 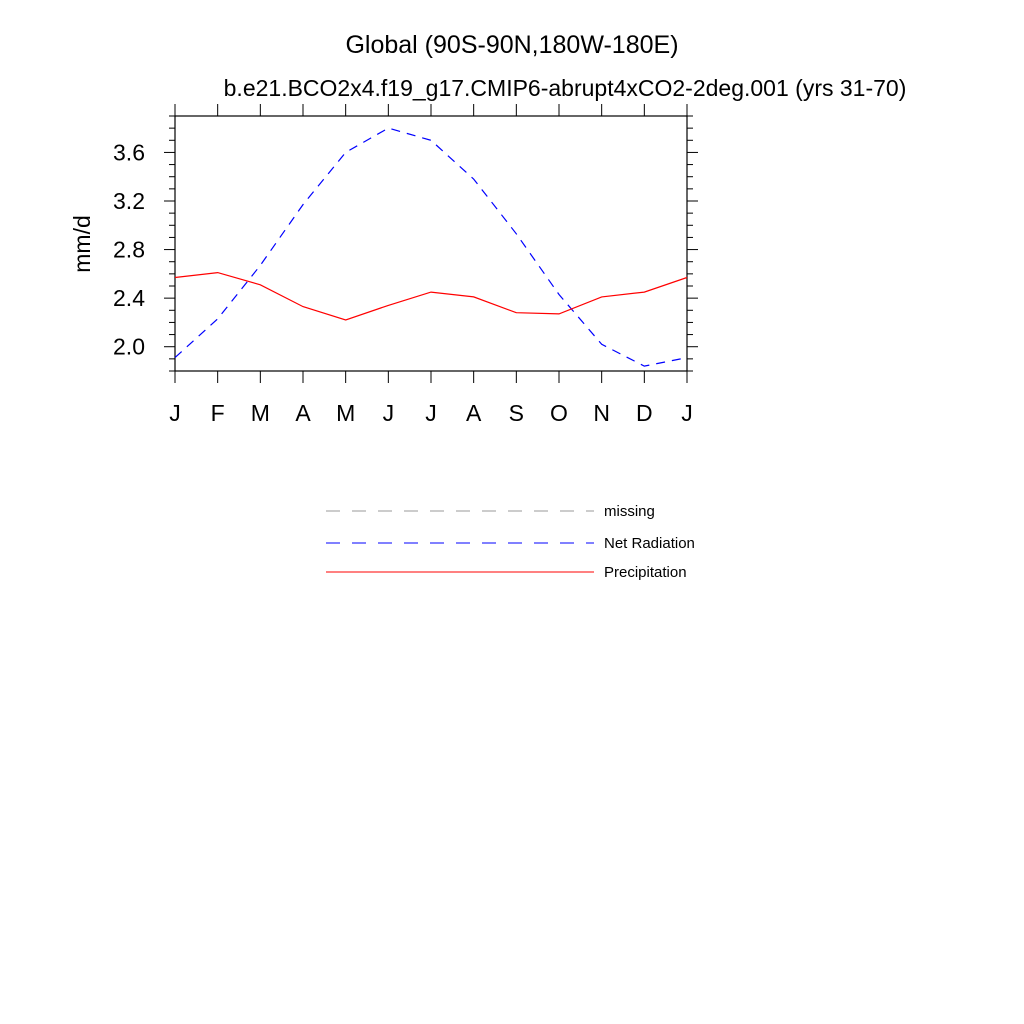 I want to click on x-tick-label: O, so click(x=559, y=413).